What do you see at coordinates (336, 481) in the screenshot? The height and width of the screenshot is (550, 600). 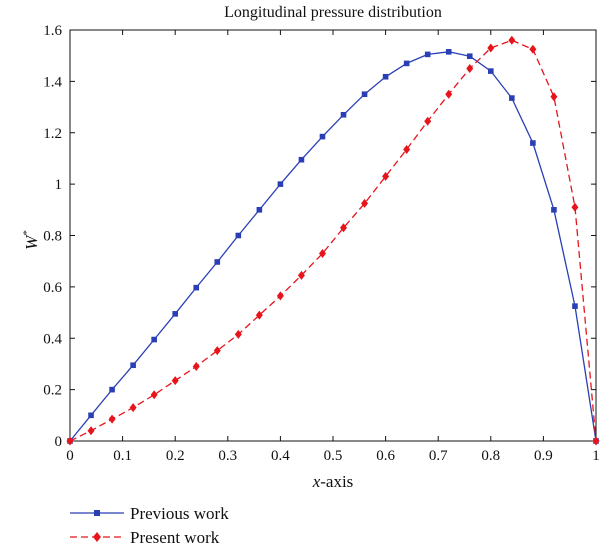 I see `x-axis-label-suffix: -axis` at bounding box center [336, 481].